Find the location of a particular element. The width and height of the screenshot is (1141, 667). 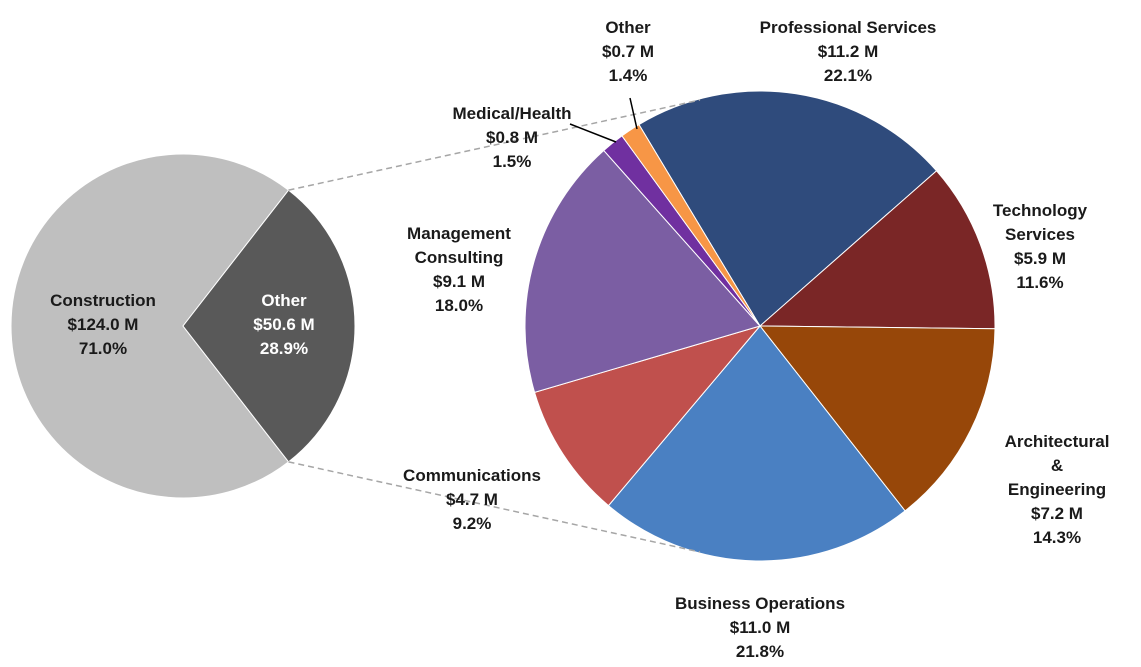

category-label: Professional Services is located at coordinates (848, 27).